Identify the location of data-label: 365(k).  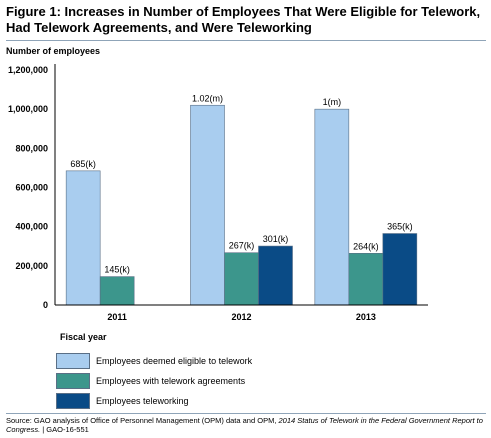
(400, 227).